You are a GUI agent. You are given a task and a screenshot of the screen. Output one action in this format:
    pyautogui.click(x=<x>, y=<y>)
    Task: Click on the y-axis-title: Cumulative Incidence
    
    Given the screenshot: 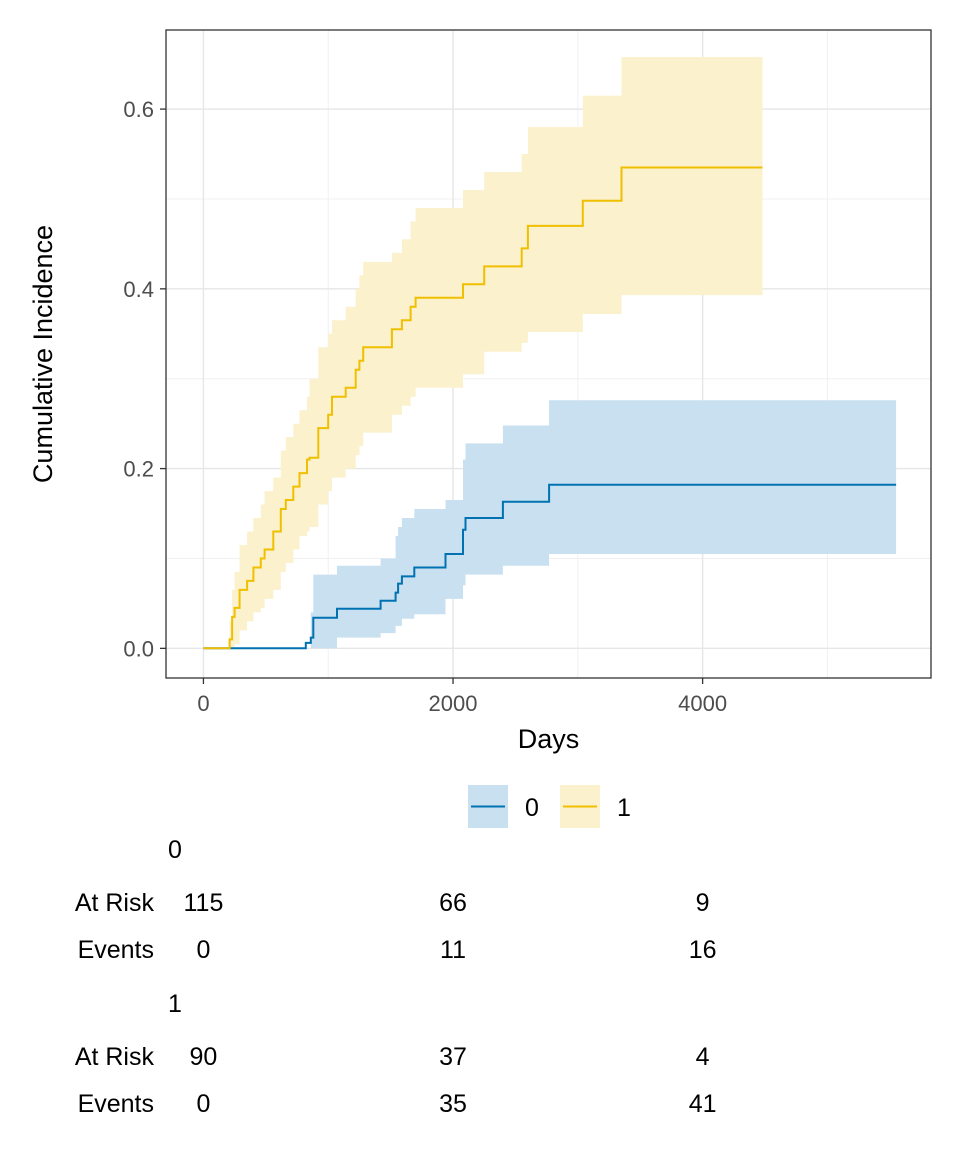 What is the action you would take?
    pyautogui.click(x=43, y=354)
    